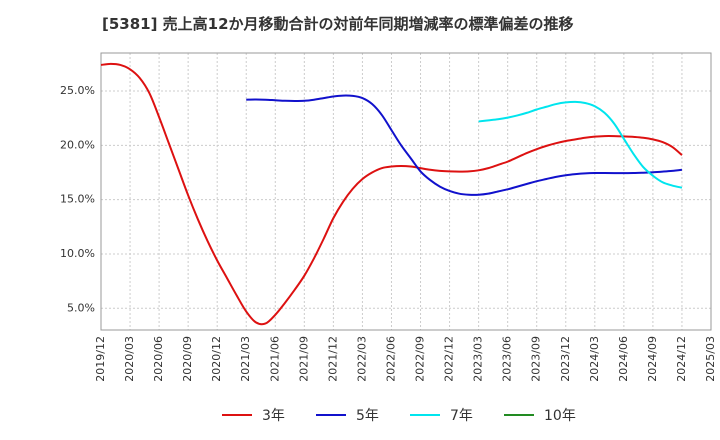 The height and width of the screenshot is (440, 720). What do you see at coordinates (245, 359) in the screenshot?
I see `x-tick-label: 2021/03` at bounding box center [245, 359].